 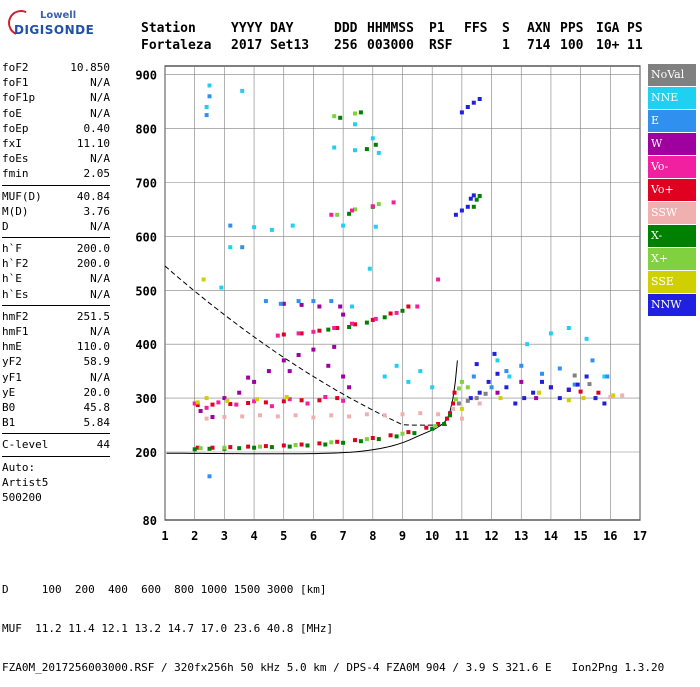 What do you see at coordinates (672, 282) in the screenshot?
I see `legend-item-sse: SSE` at bounding box center [672, 282].